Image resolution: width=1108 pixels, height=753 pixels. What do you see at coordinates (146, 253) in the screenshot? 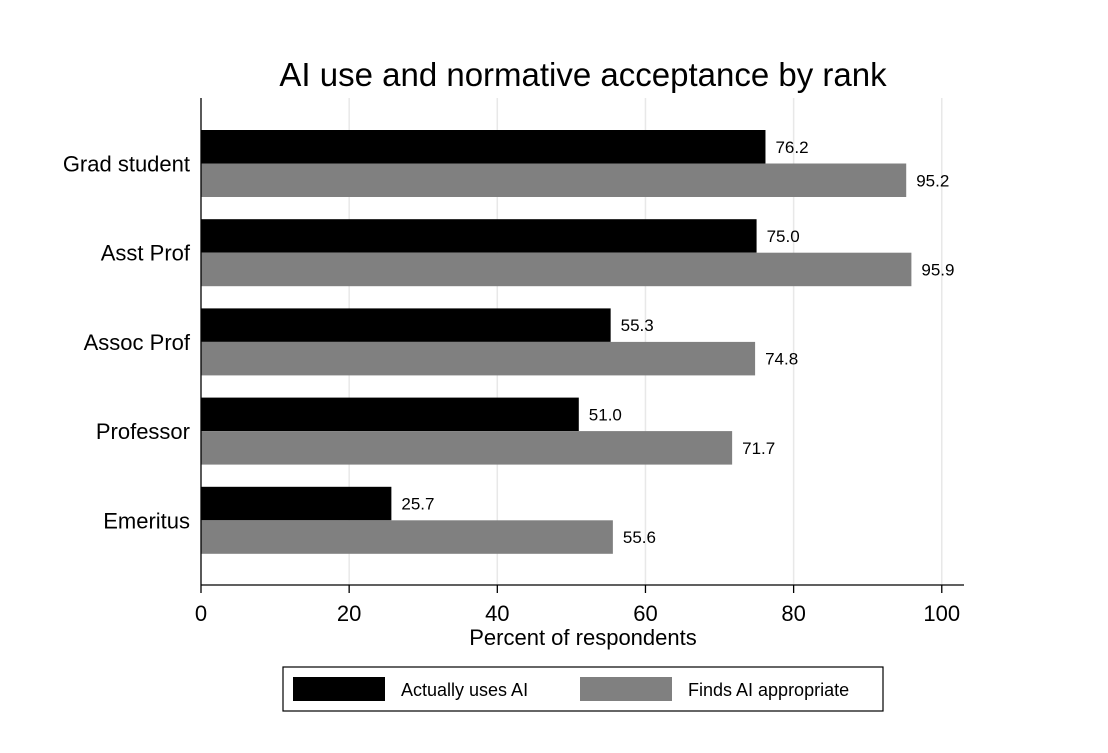
I see `y-tick-label-asst-prof: Asst Prof` at bounding box center [146, 253].